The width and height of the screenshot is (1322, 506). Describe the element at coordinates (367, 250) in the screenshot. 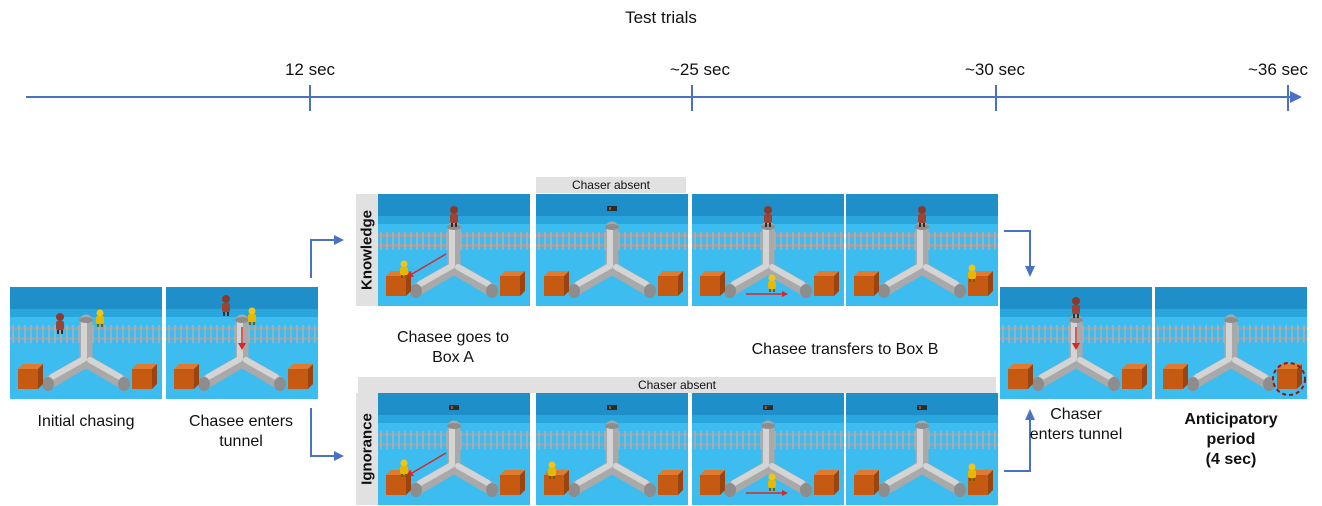

I see `knowledge-label: Knowledge` at that location.